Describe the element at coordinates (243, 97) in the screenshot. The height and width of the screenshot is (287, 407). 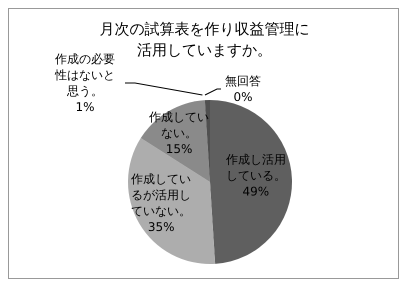
I see `text: 0%` at that location.